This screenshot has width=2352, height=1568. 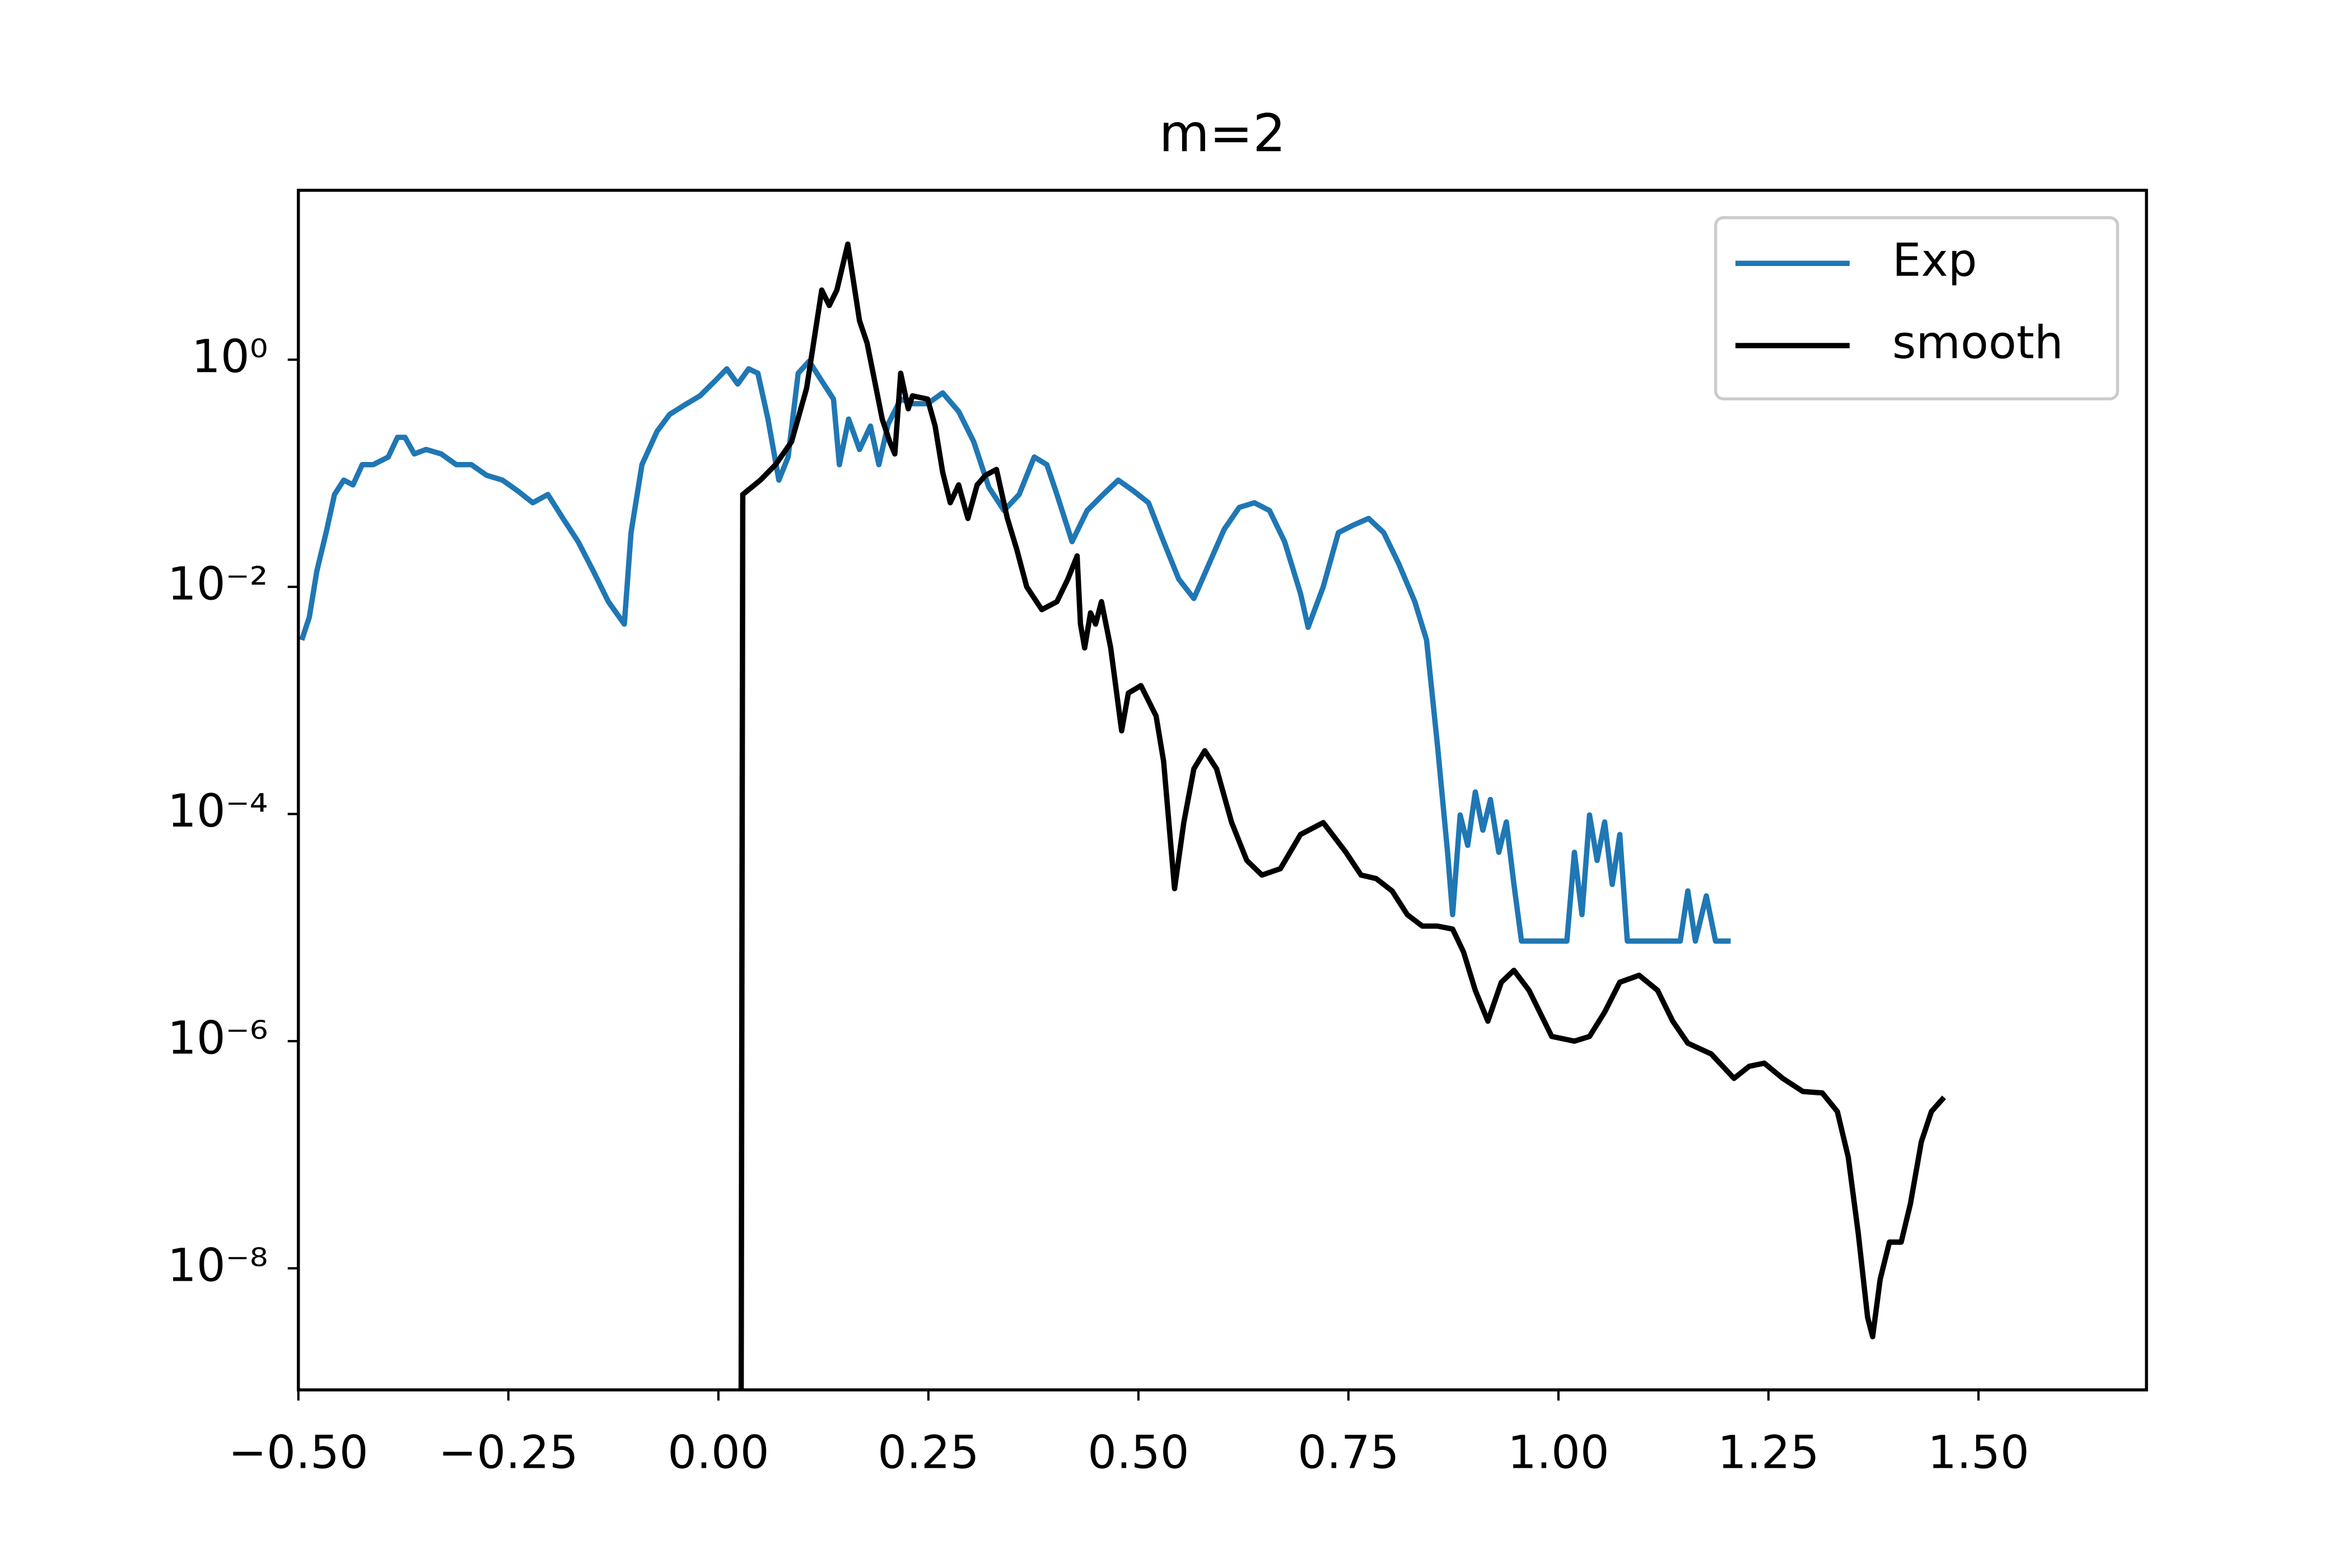 What do you see at coordinates (1139, 1453) in the screenshot?
I see `x-tick-label: 0.50` at bounding box center [1139, 1453].